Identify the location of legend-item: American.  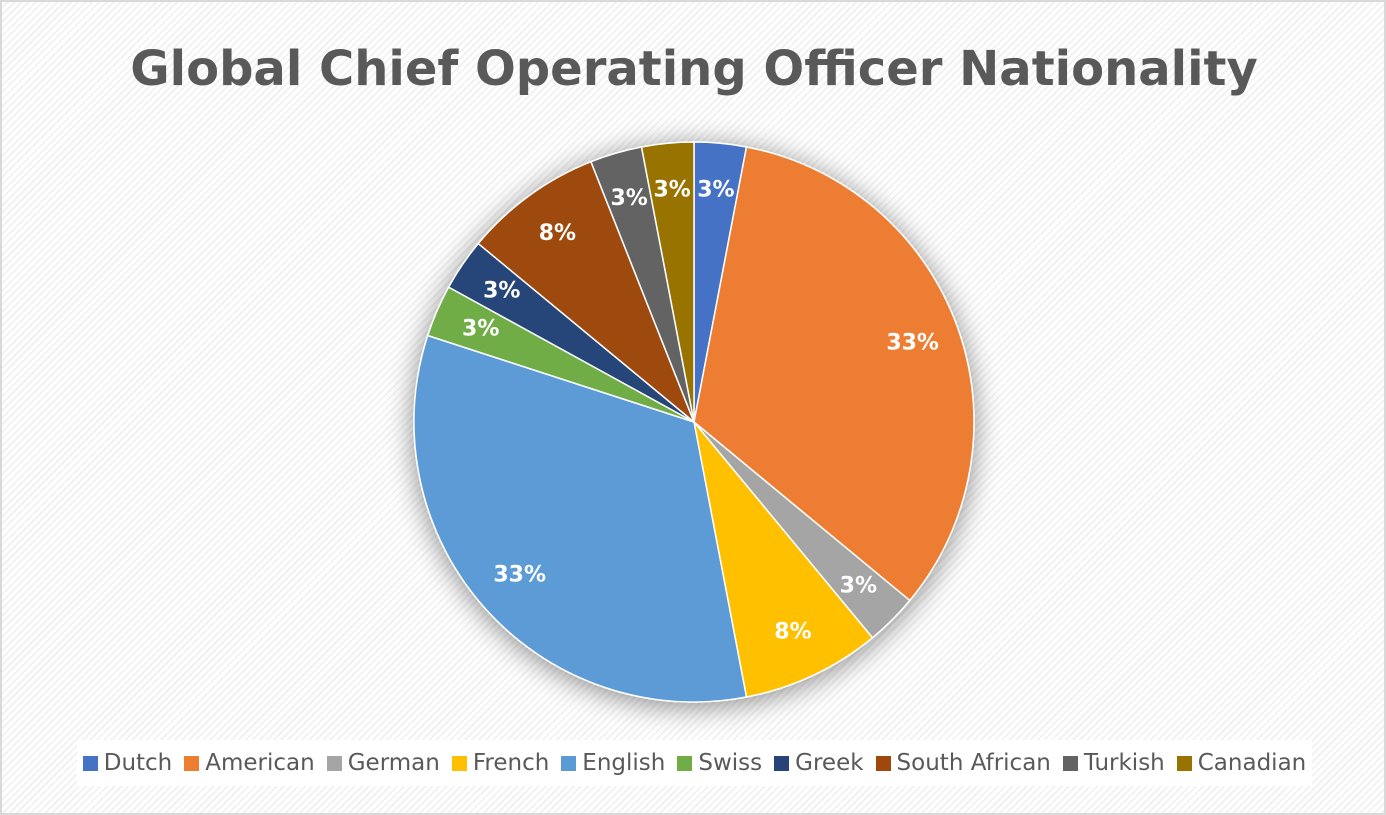
(249, 763).